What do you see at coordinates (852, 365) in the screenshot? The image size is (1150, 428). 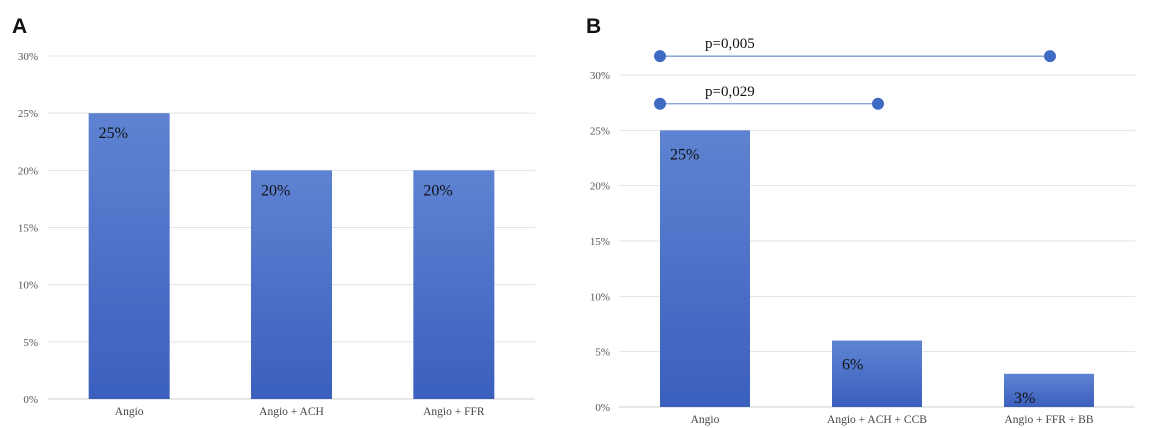 I see `bar-value-label: 6%` at bounding box center [852, 365].